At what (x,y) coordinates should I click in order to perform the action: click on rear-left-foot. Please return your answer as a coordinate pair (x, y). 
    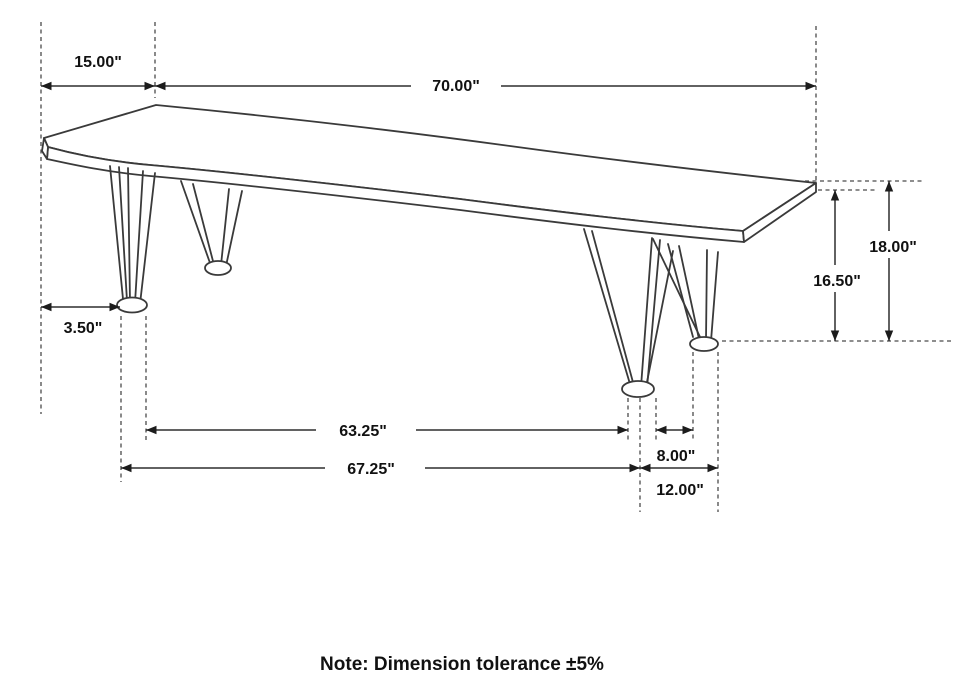
    Looking at the image, I should click on (218, 268).